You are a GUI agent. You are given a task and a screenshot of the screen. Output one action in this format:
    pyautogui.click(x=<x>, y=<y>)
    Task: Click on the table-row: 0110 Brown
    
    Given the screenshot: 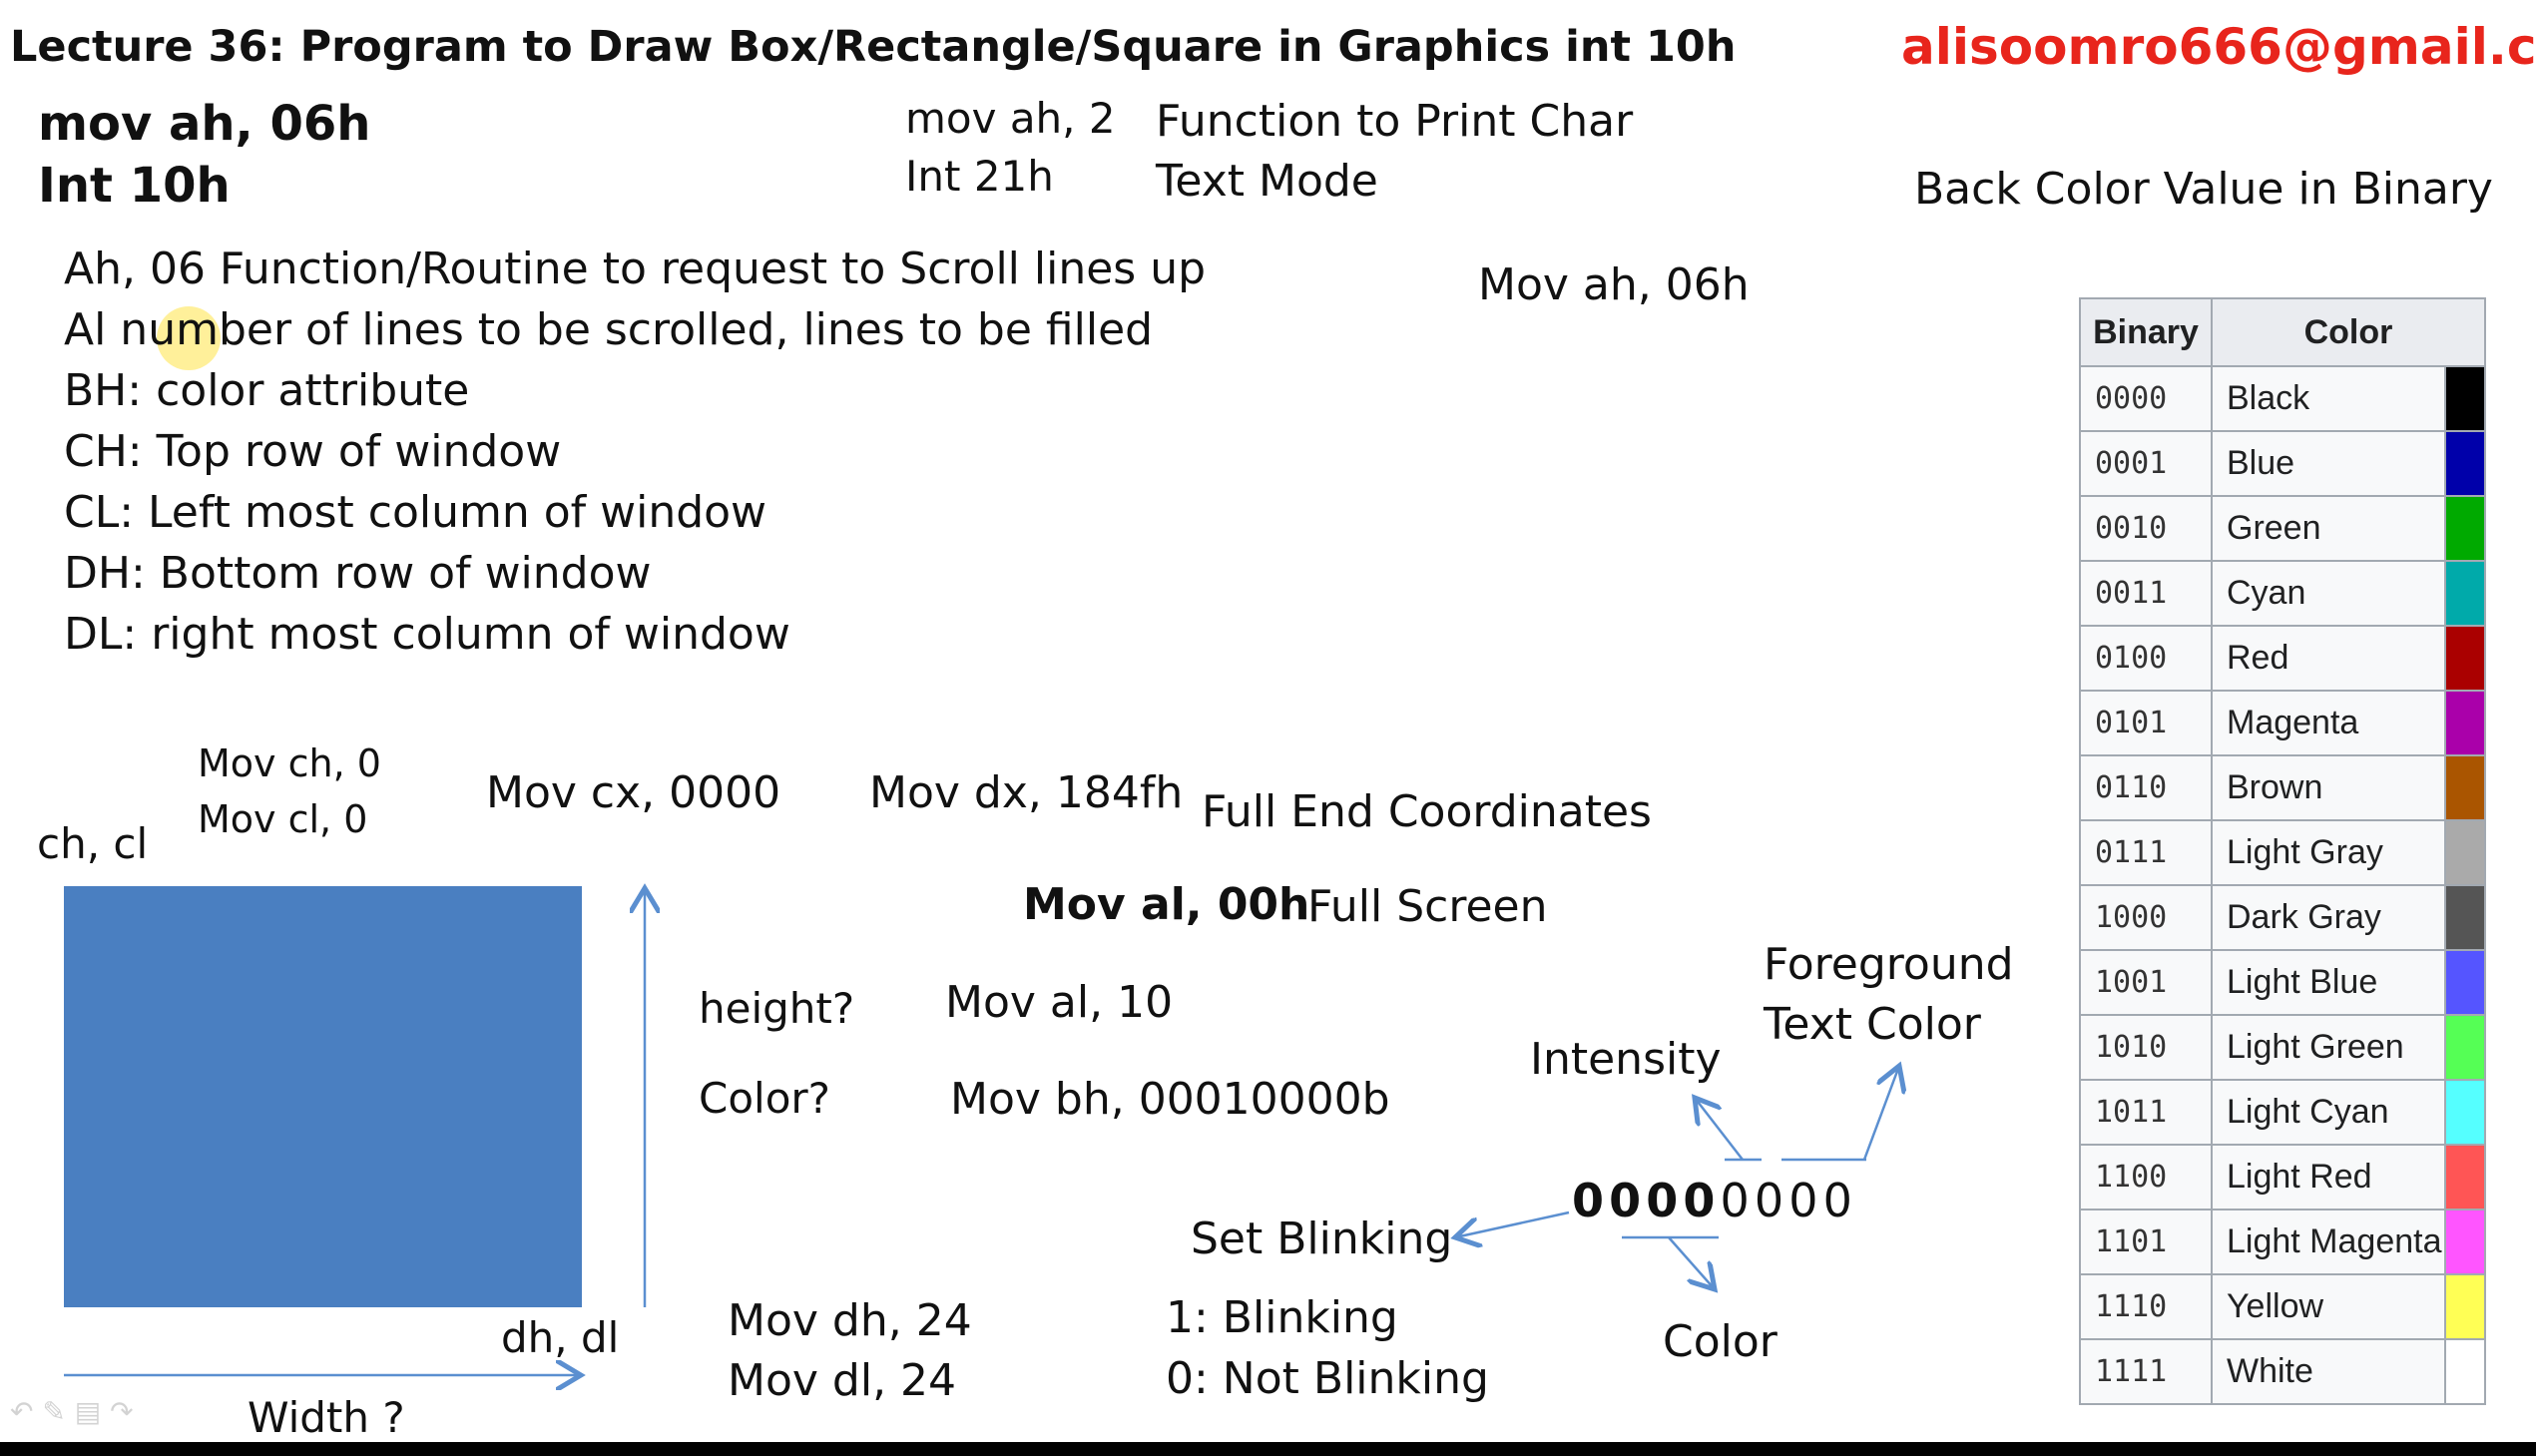 What is the action you would take?
    pyautogui.click(x=2283, y=787)
    